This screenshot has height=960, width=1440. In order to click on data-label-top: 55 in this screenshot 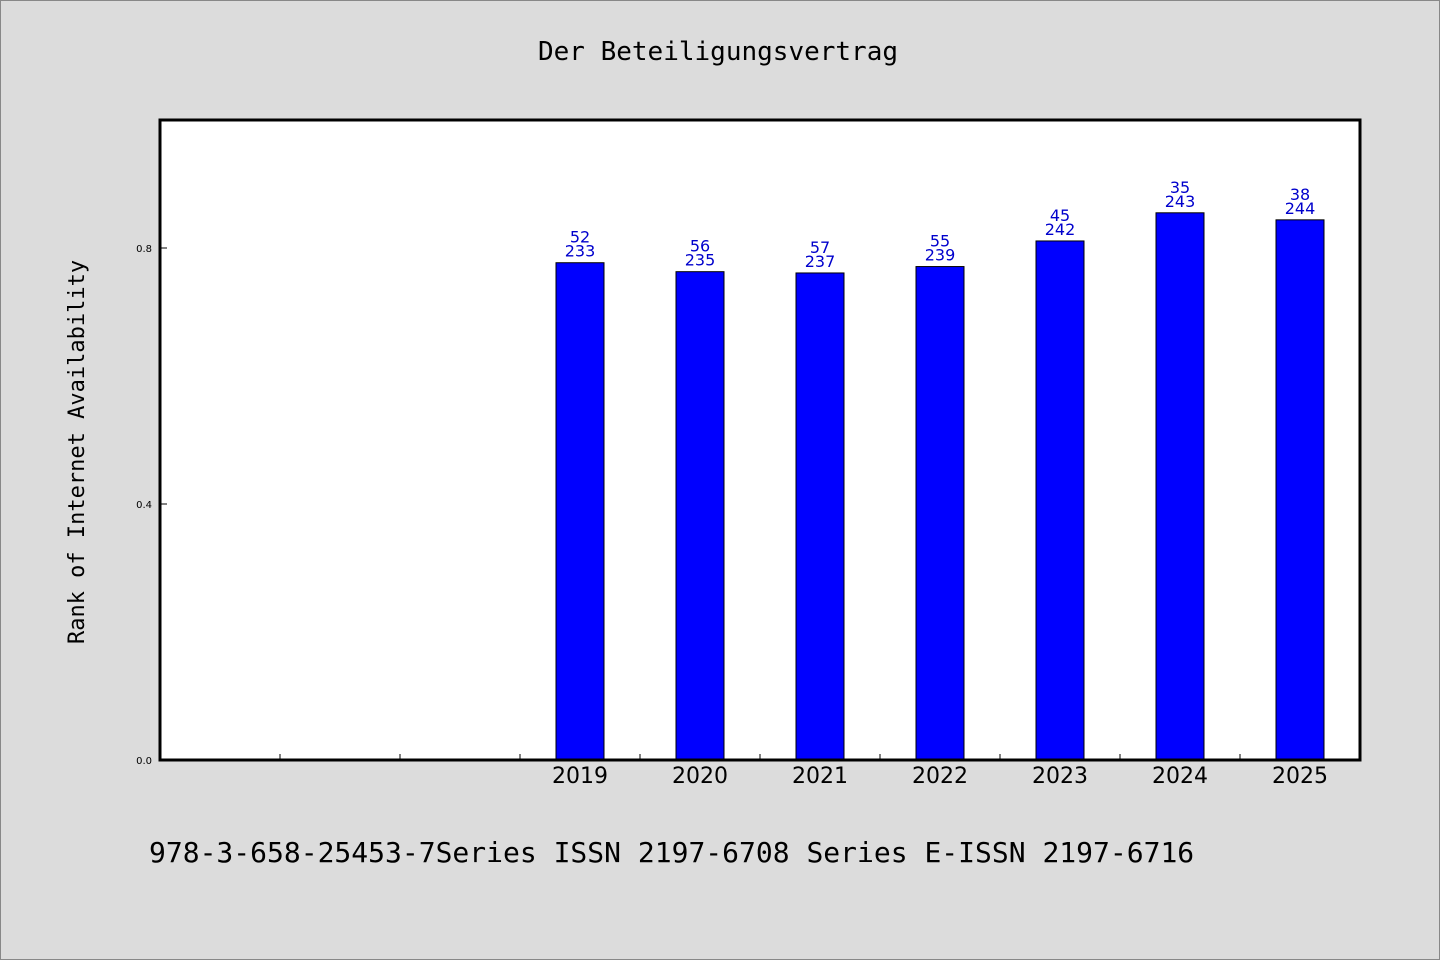, I will do `click(940, 241)`.